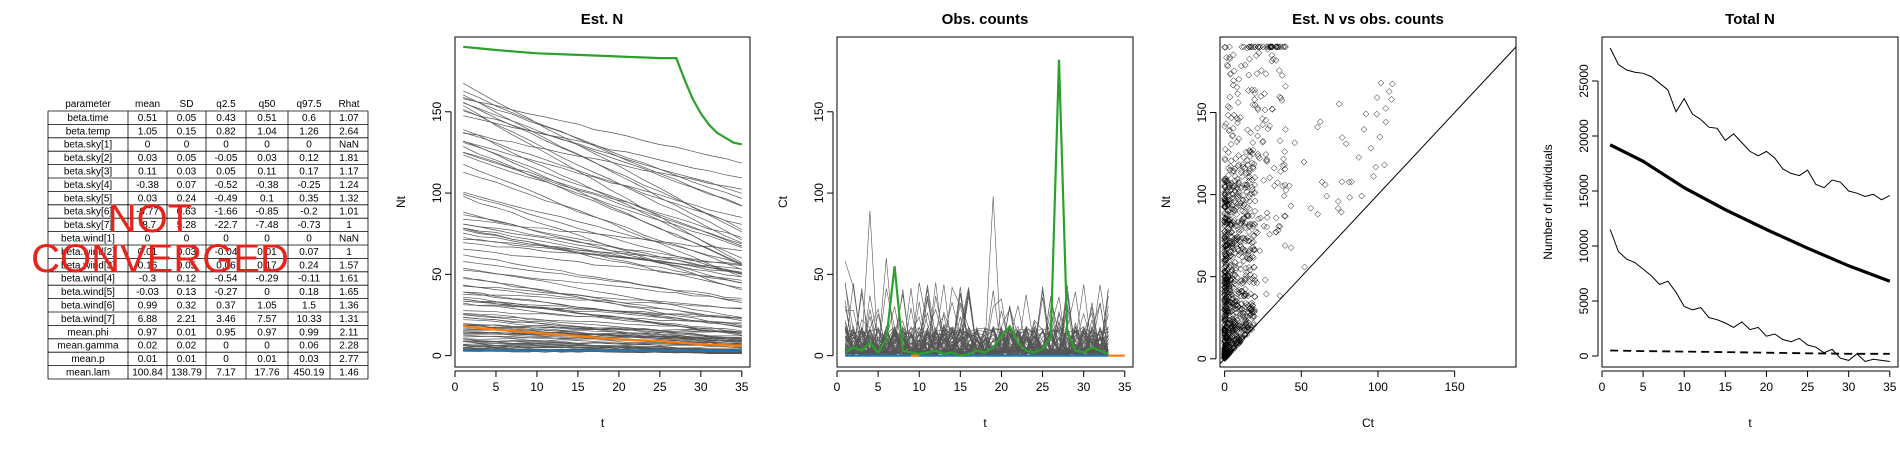  What do you see at coordinates (742, 387) in the screenshot?
I see `x-tick-label: 35` at bounding box center [742, 387].